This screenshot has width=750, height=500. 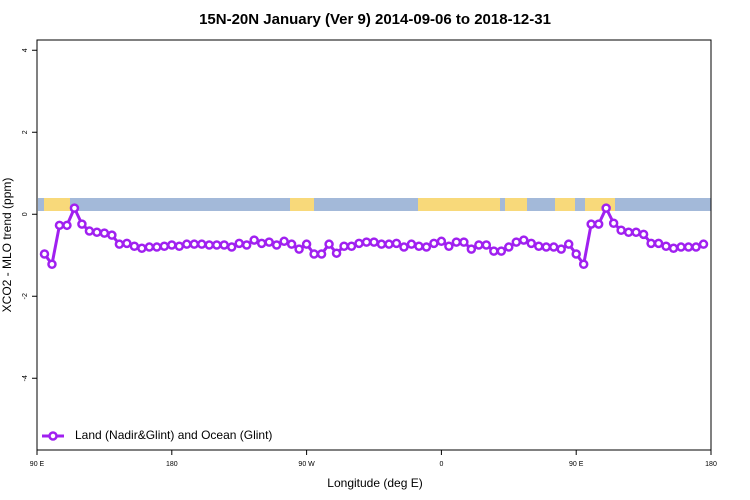 What do you see at coordinates (53, 436) in the screenshot?
I see `legend-marker` at bounding box center [53, 436].